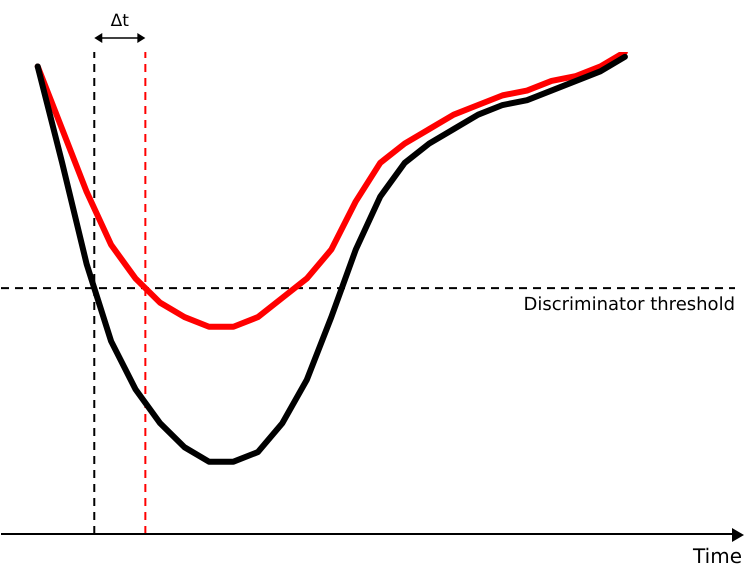 The image size is (746, 567). What do you see at coordinates (629, 305) in the screenshot?
I see `ref-line-label: Discriminator threshold` at bounding box center [629, 305].